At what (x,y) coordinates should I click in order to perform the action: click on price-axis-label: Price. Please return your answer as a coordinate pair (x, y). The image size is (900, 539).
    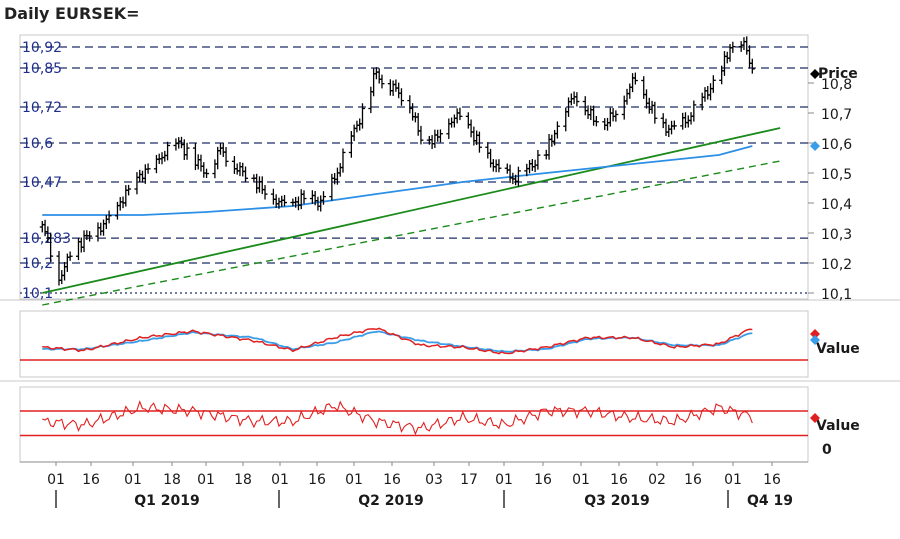
    Looking at the image, I should click on (838, 74).